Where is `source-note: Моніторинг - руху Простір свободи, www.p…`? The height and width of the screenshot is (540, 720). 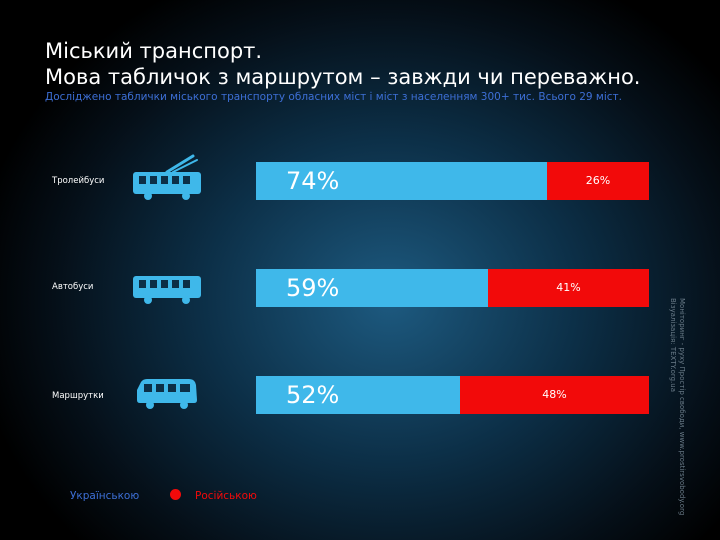 source-note: Моніторинг - руху Простір свободи, www.p… is located at coordinates (677, 407).